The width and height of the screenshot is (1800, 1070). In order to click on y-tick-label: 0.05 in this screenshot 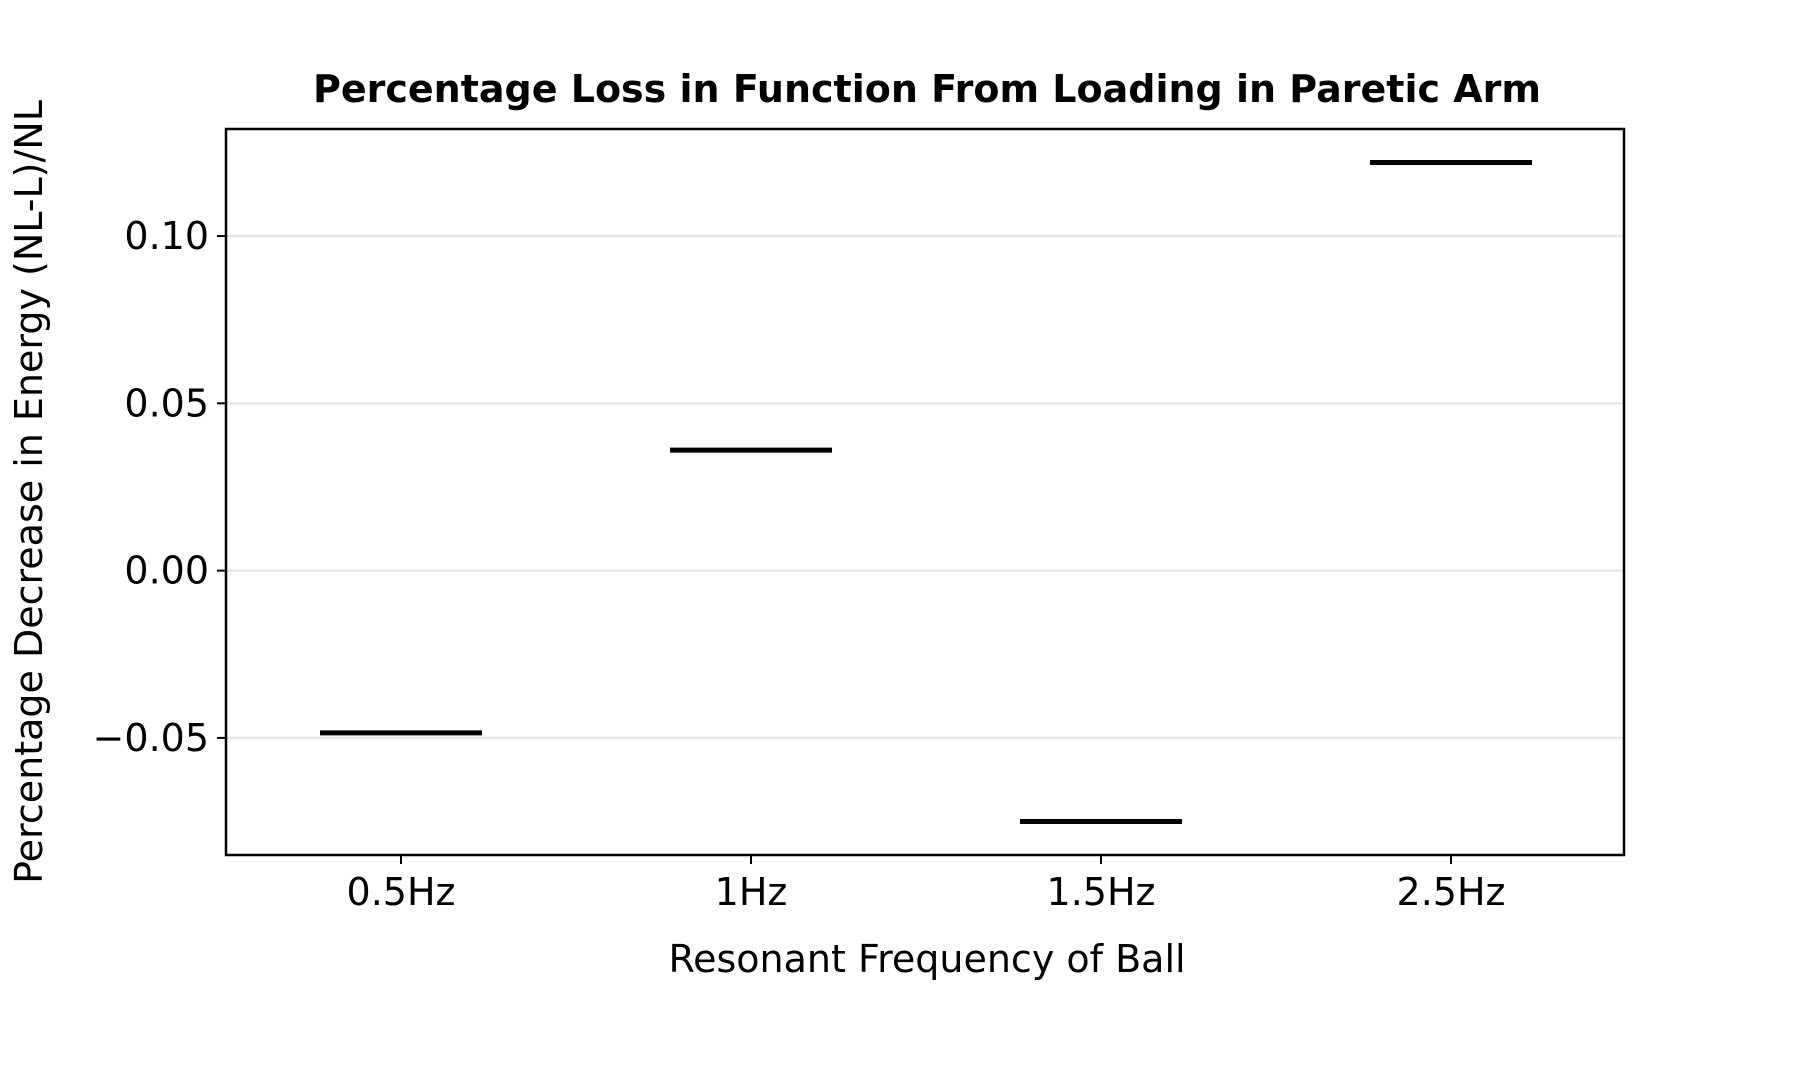, I will do `click(166, 403)`.